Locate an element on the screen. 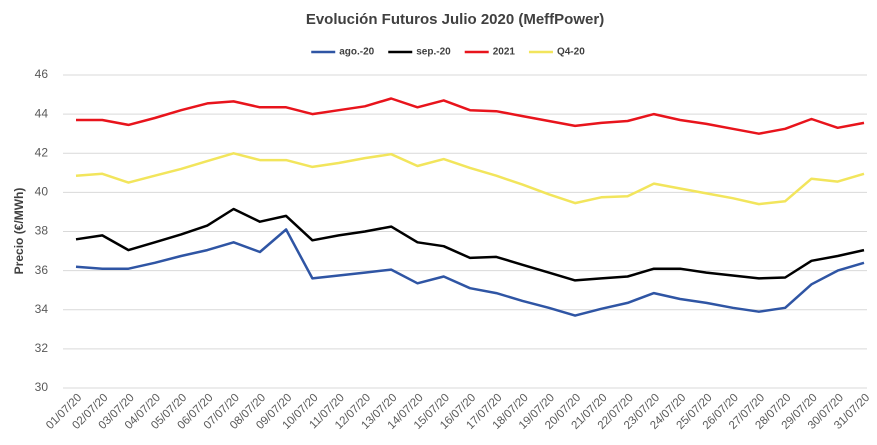 The image size is (877, 445). y-axis-label: Precio (€/MWh) is located at coordinates (19, 231).